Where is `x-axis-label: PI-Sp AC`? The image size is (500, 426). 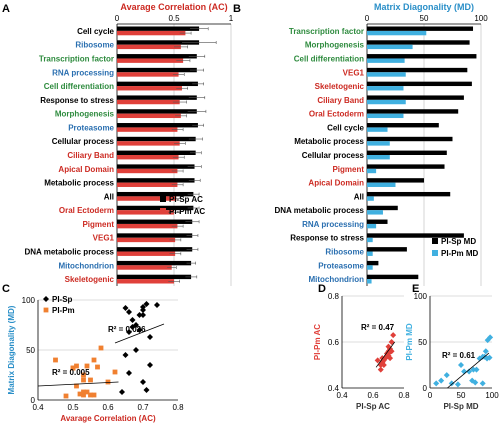 x-axis-label: PI-Sp AC is located at coordinates (373, 406).